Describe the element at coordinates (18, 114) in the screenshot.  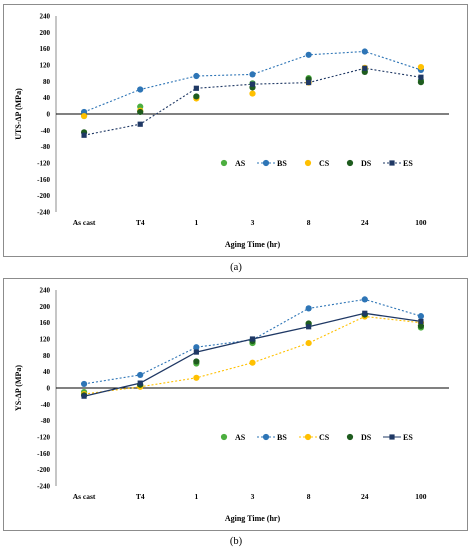
I see `y-axis-label: UTS-ΔP (MPa)` at that location.